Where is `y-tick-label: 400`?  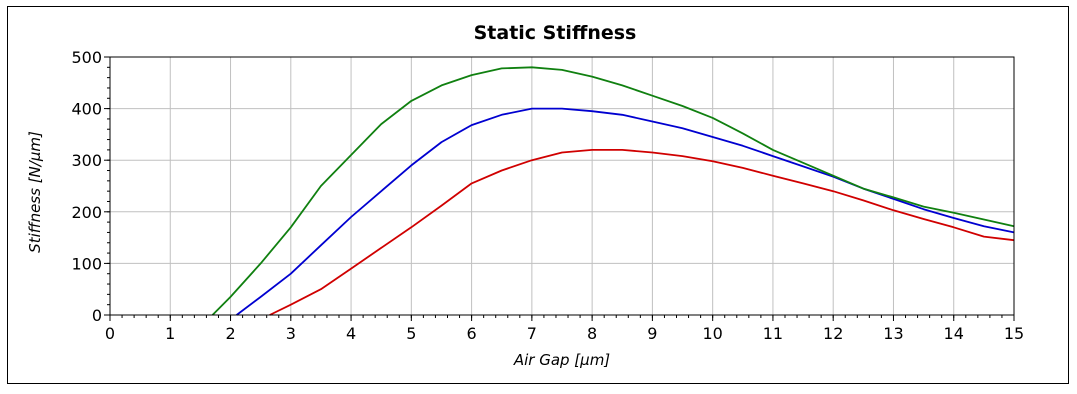 y-tick-label: 400 is located at coordinates (86, 109).